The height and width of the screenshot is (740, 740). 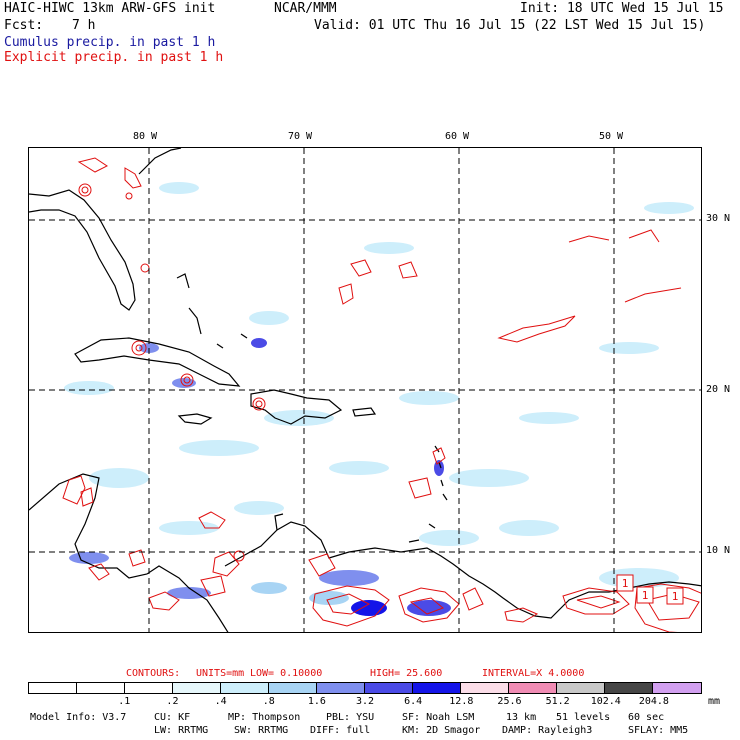 What do you see at coordinates (718, 389) in the screenshot?
I see `lat-label-20n: 20 N` at bounding box center [718, 389].